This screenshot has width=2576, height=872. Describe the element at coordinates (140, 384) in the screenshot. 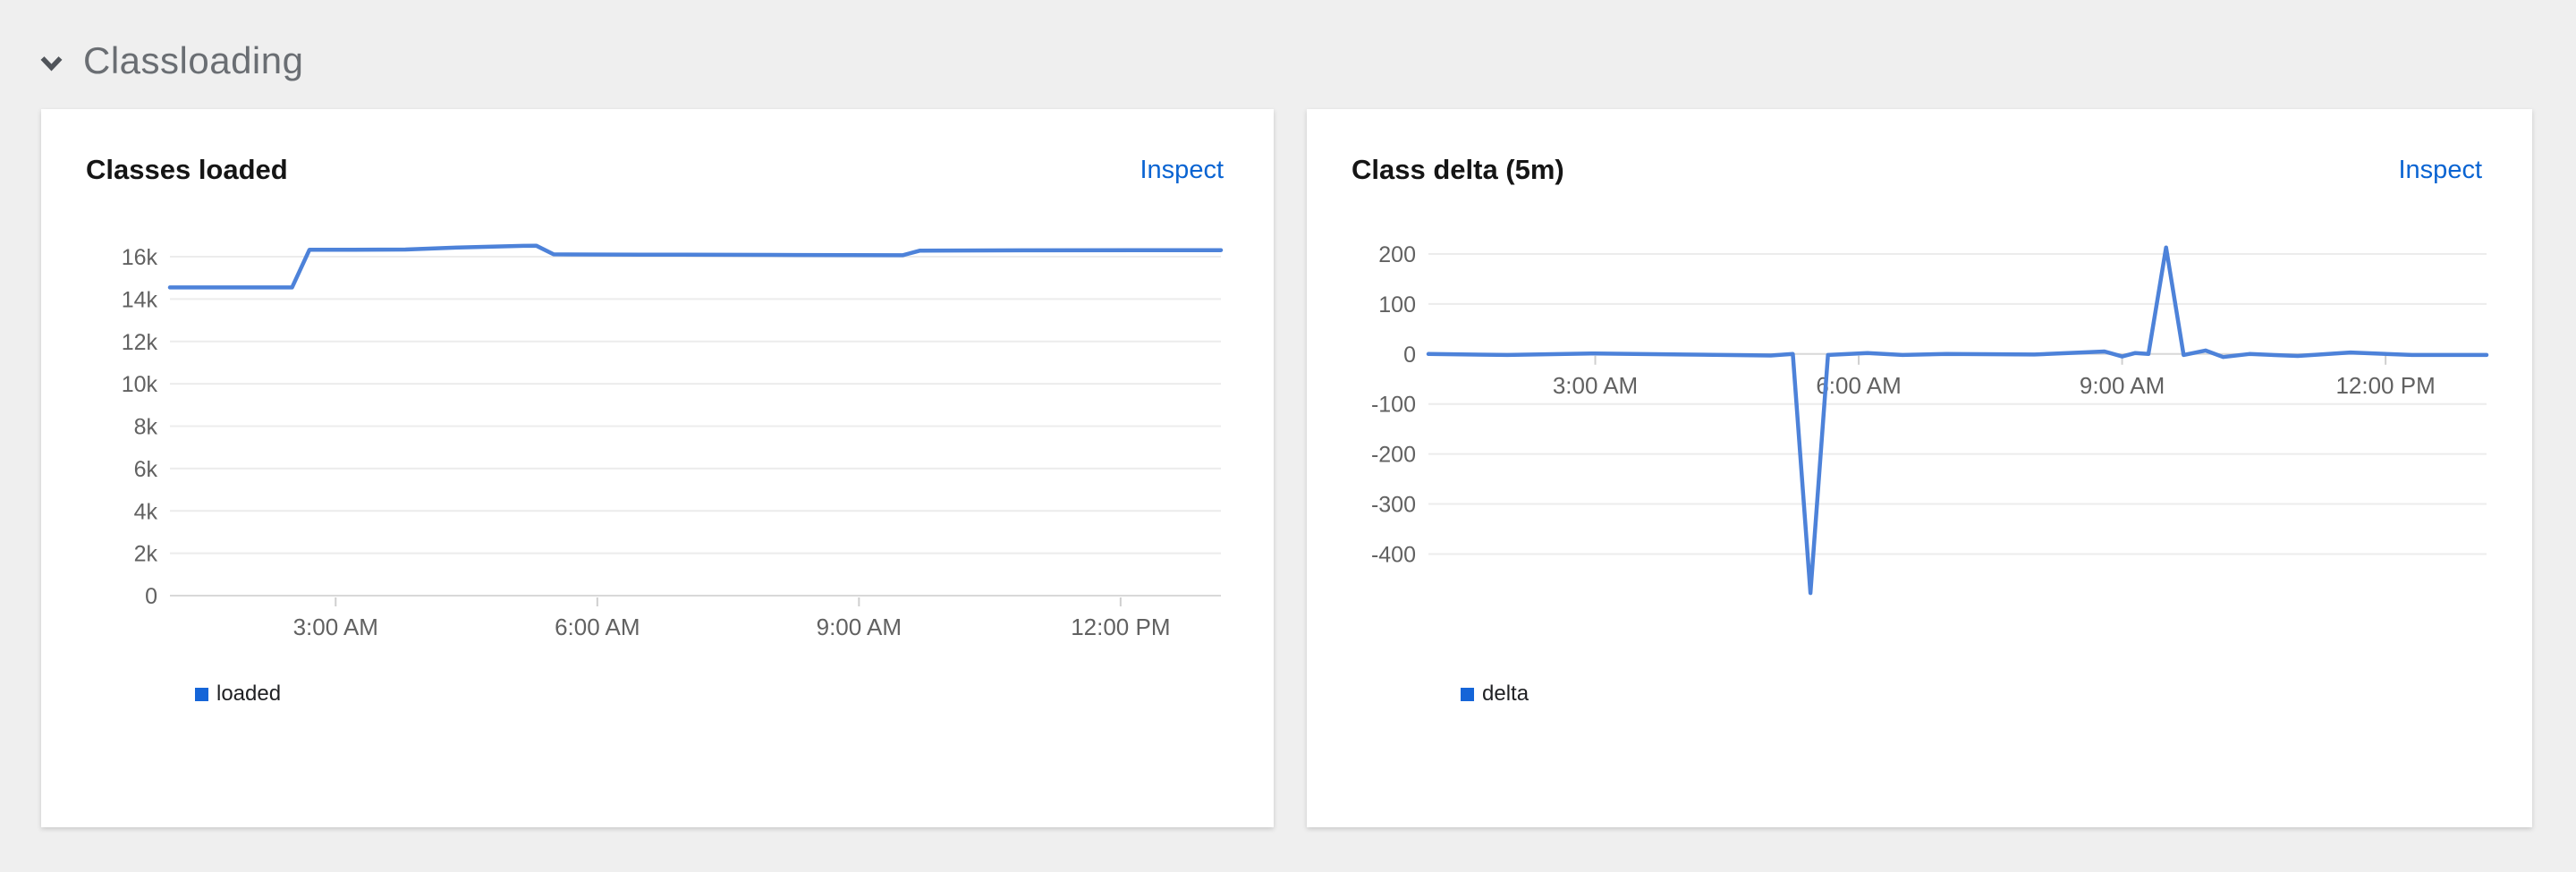

I see `svg-text: 10k` at that location.